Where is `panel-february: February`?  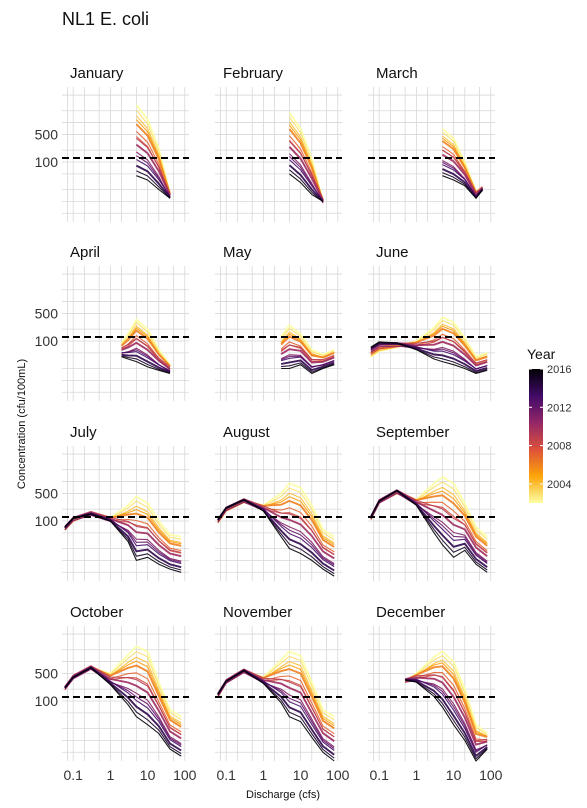
panel-february: February is located at coordinates (278, 143).